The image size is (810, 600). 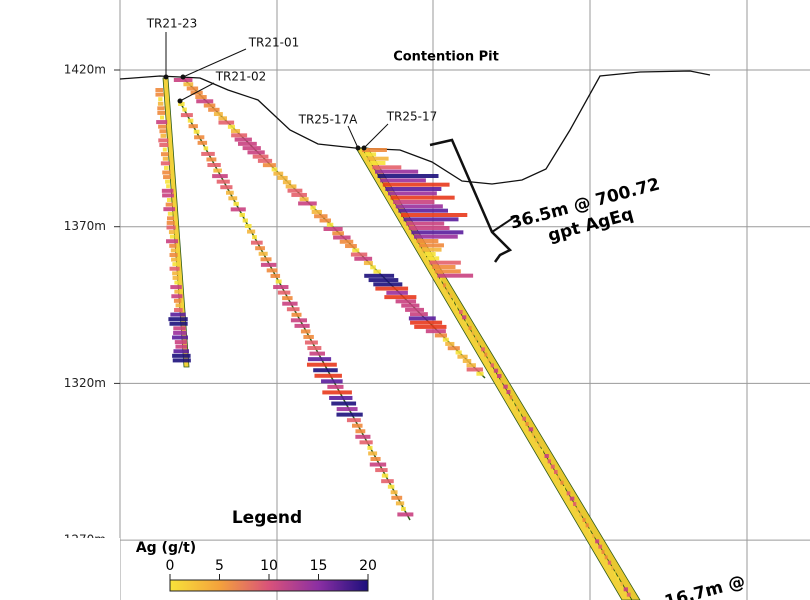 I want to click on hole-label: TR25-17, so click(x=412, y=117).